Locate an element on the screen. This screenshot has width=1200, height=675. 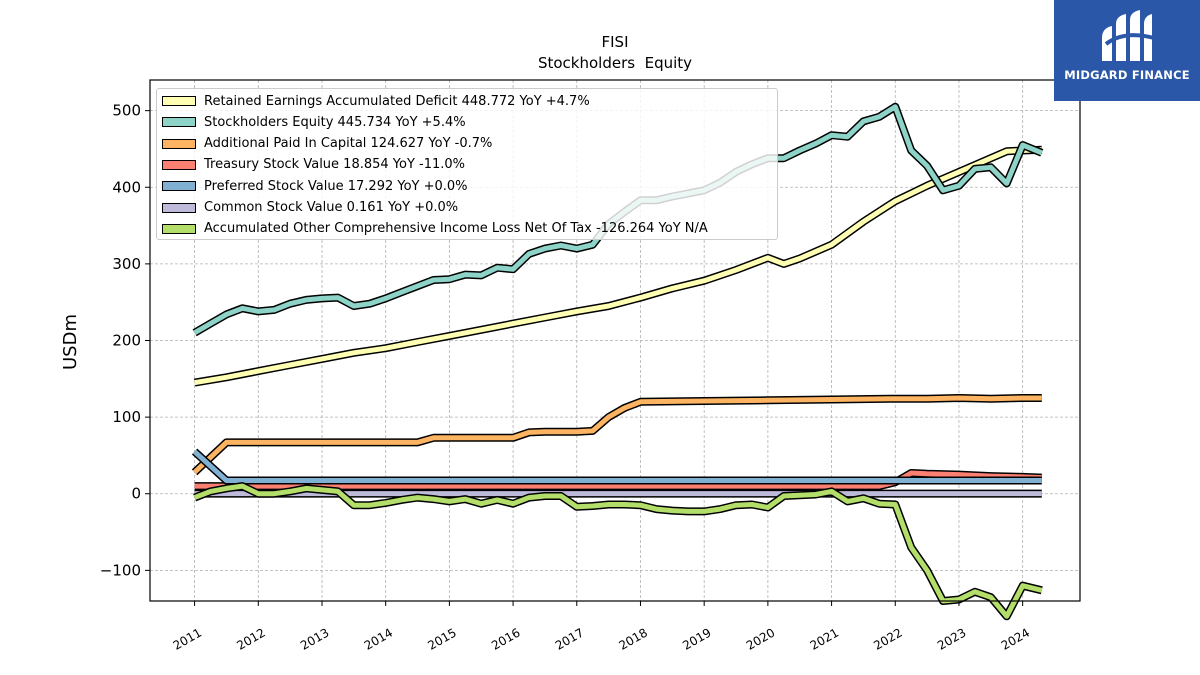
legend-entry: Treasury Stock Value 18.854 YoY -11.0% is located at coordinates (313, 165).